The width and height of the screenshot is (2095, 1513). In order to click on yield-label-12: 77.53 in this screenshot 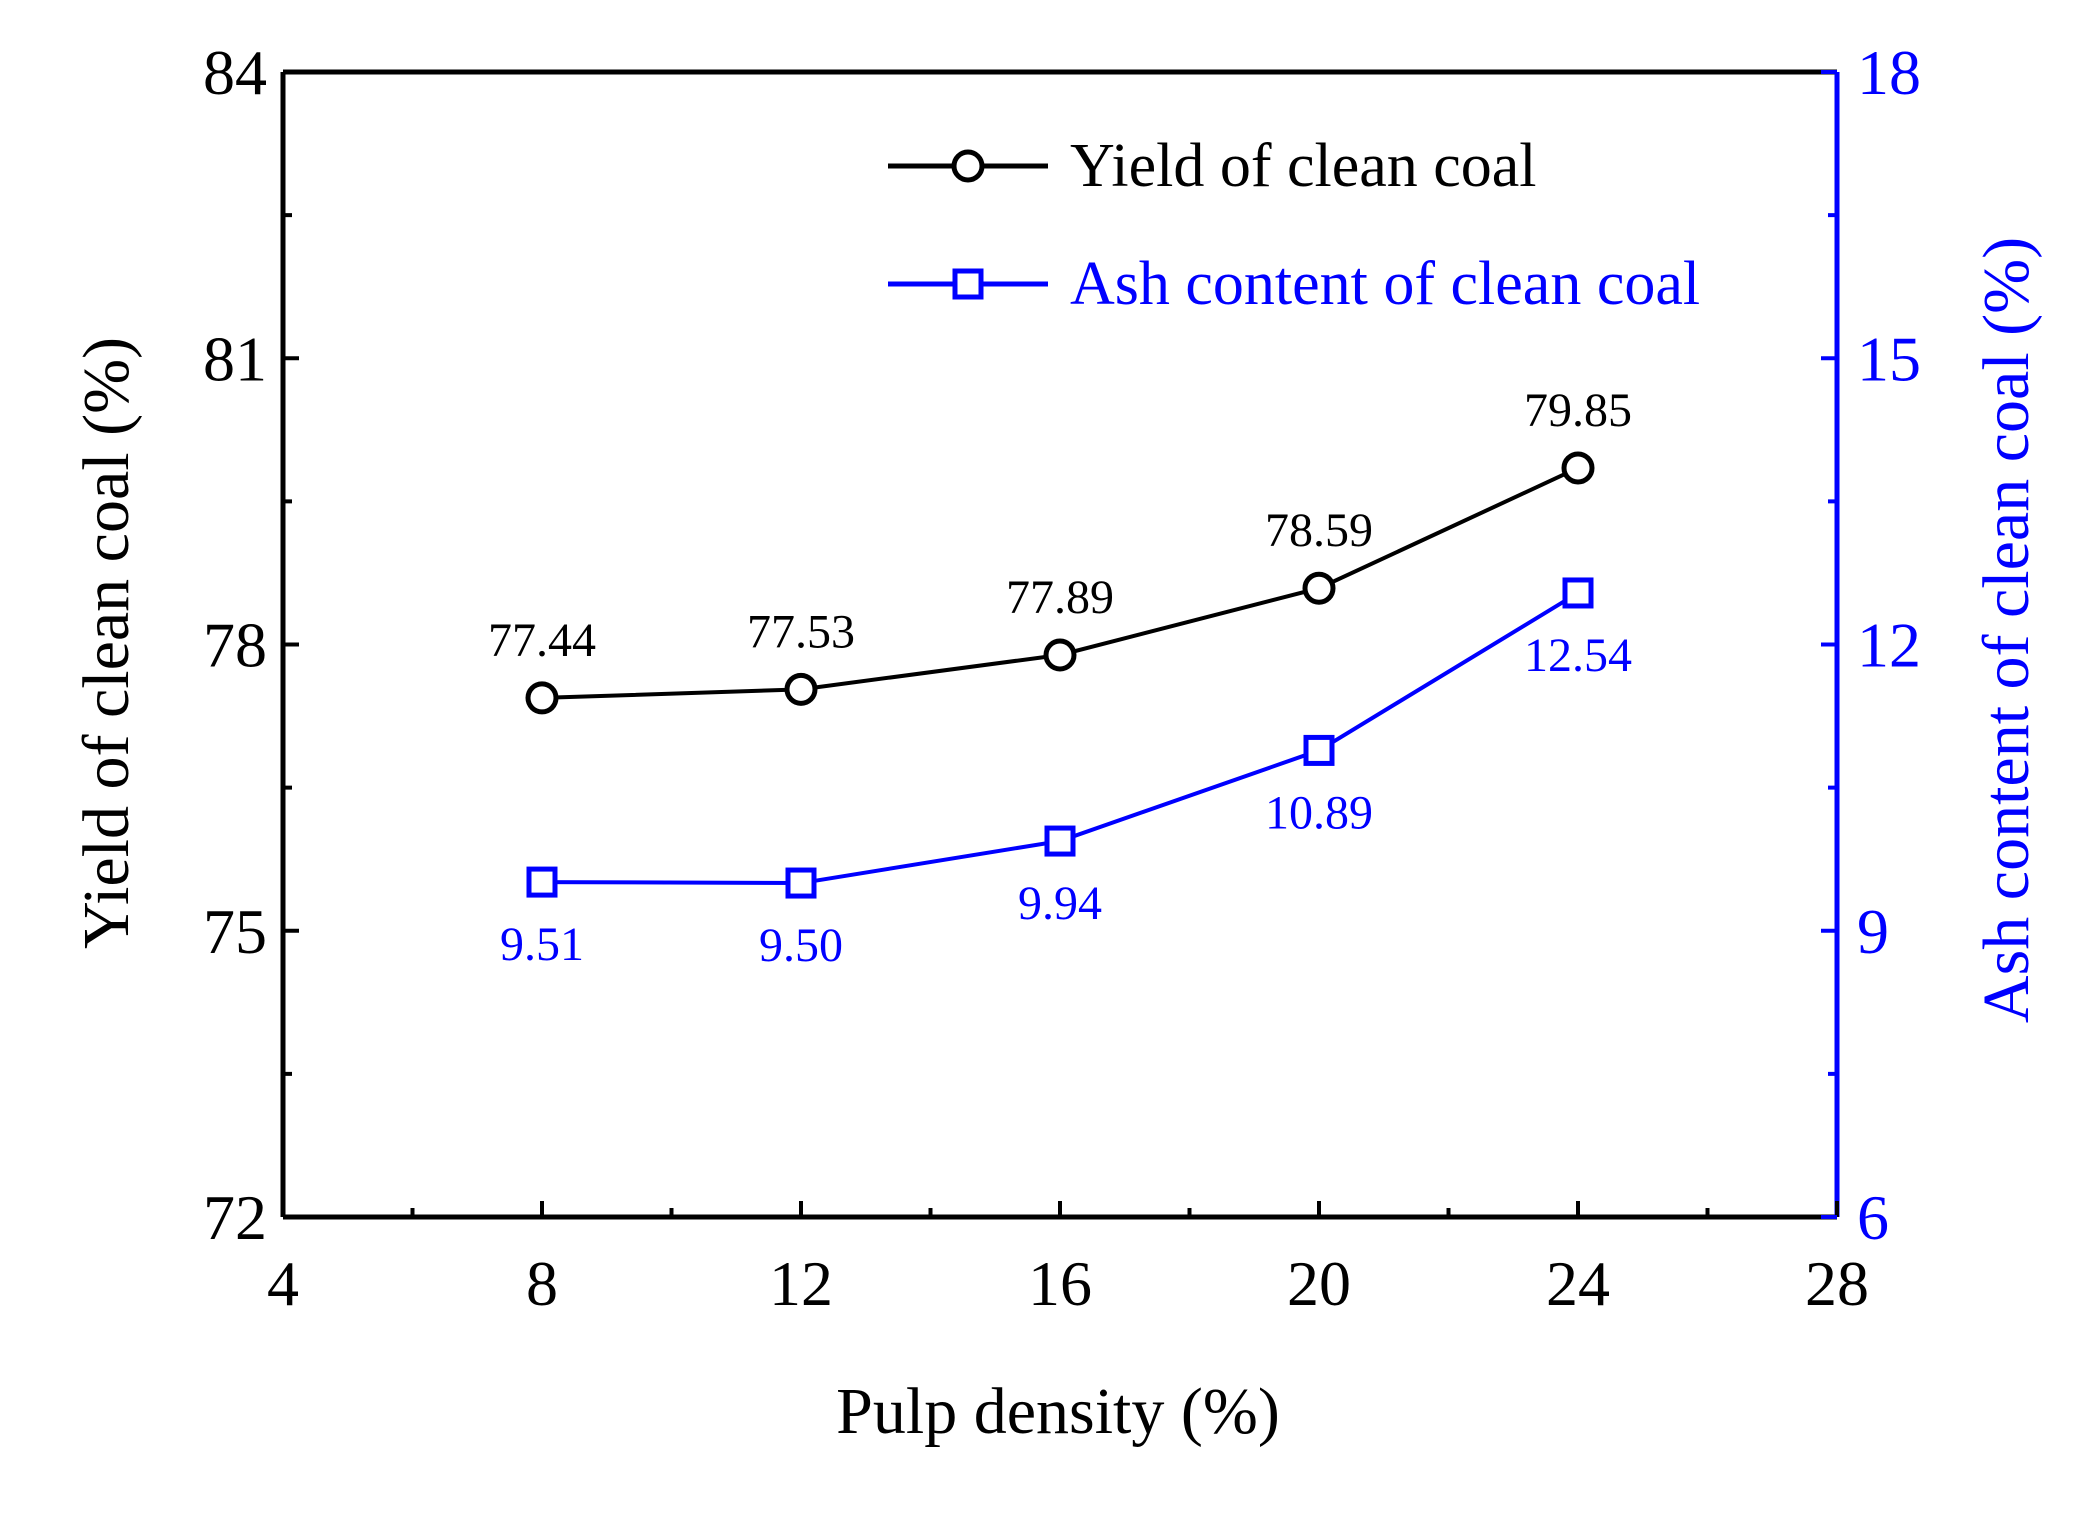, I will do `click(801, 631)`.